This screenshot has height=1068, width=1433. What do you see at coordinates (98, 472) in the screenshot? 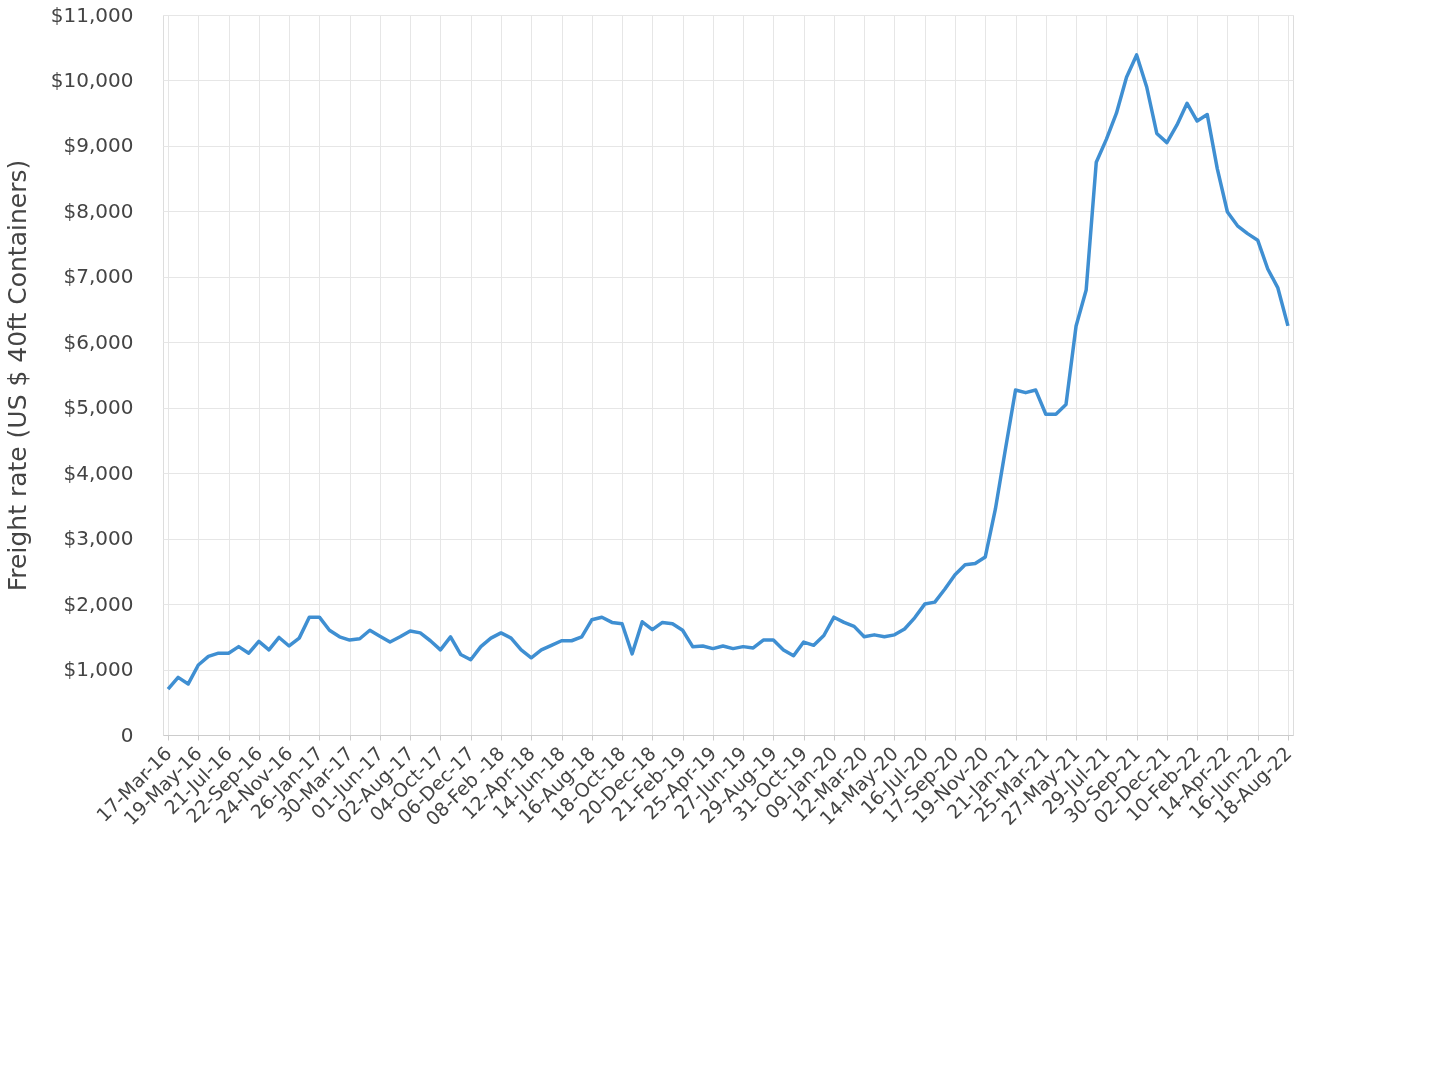
I see `y-tick-label: $4,000` at bounding box center [98, 472].